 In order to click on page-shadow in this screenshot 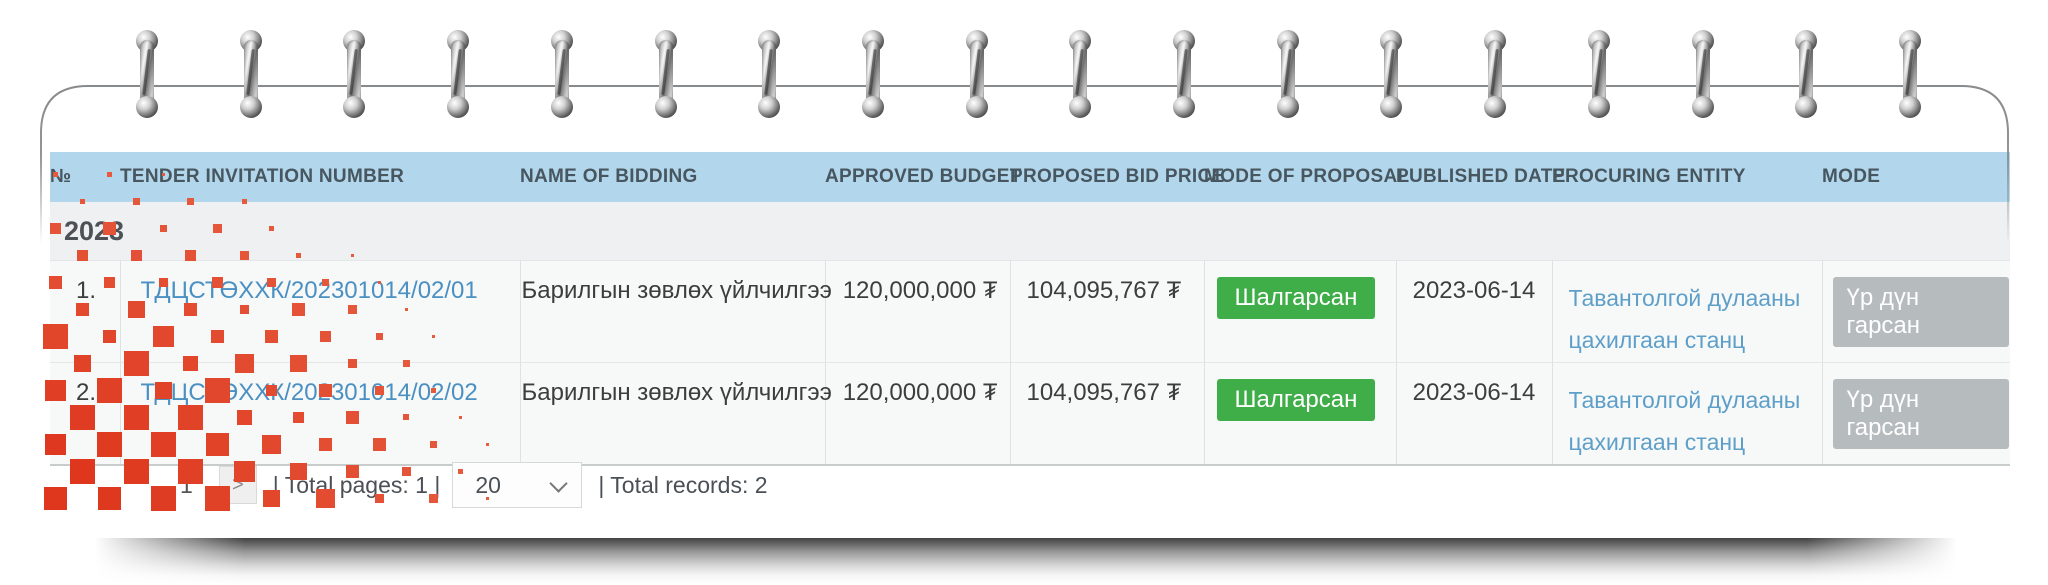, I will do `click(1026, 561)`.